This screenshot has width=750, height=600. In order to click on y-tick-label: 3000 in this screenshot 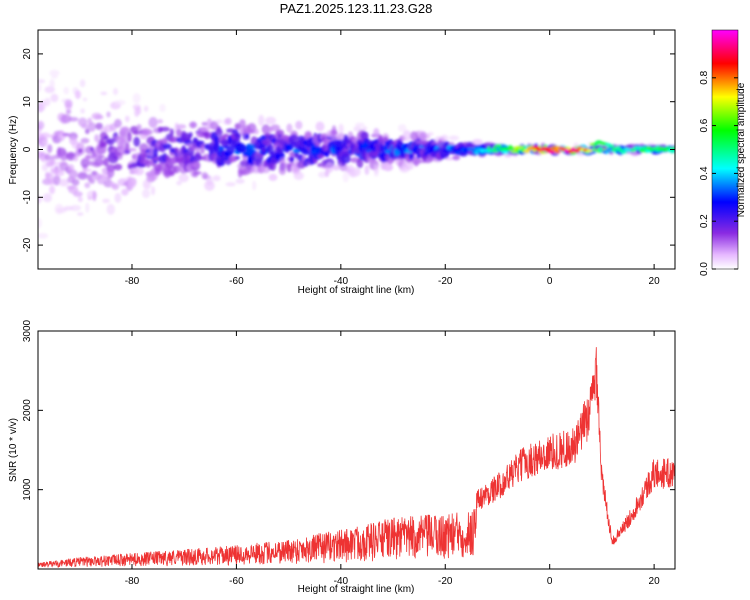, I will do `click(27, 330)`.